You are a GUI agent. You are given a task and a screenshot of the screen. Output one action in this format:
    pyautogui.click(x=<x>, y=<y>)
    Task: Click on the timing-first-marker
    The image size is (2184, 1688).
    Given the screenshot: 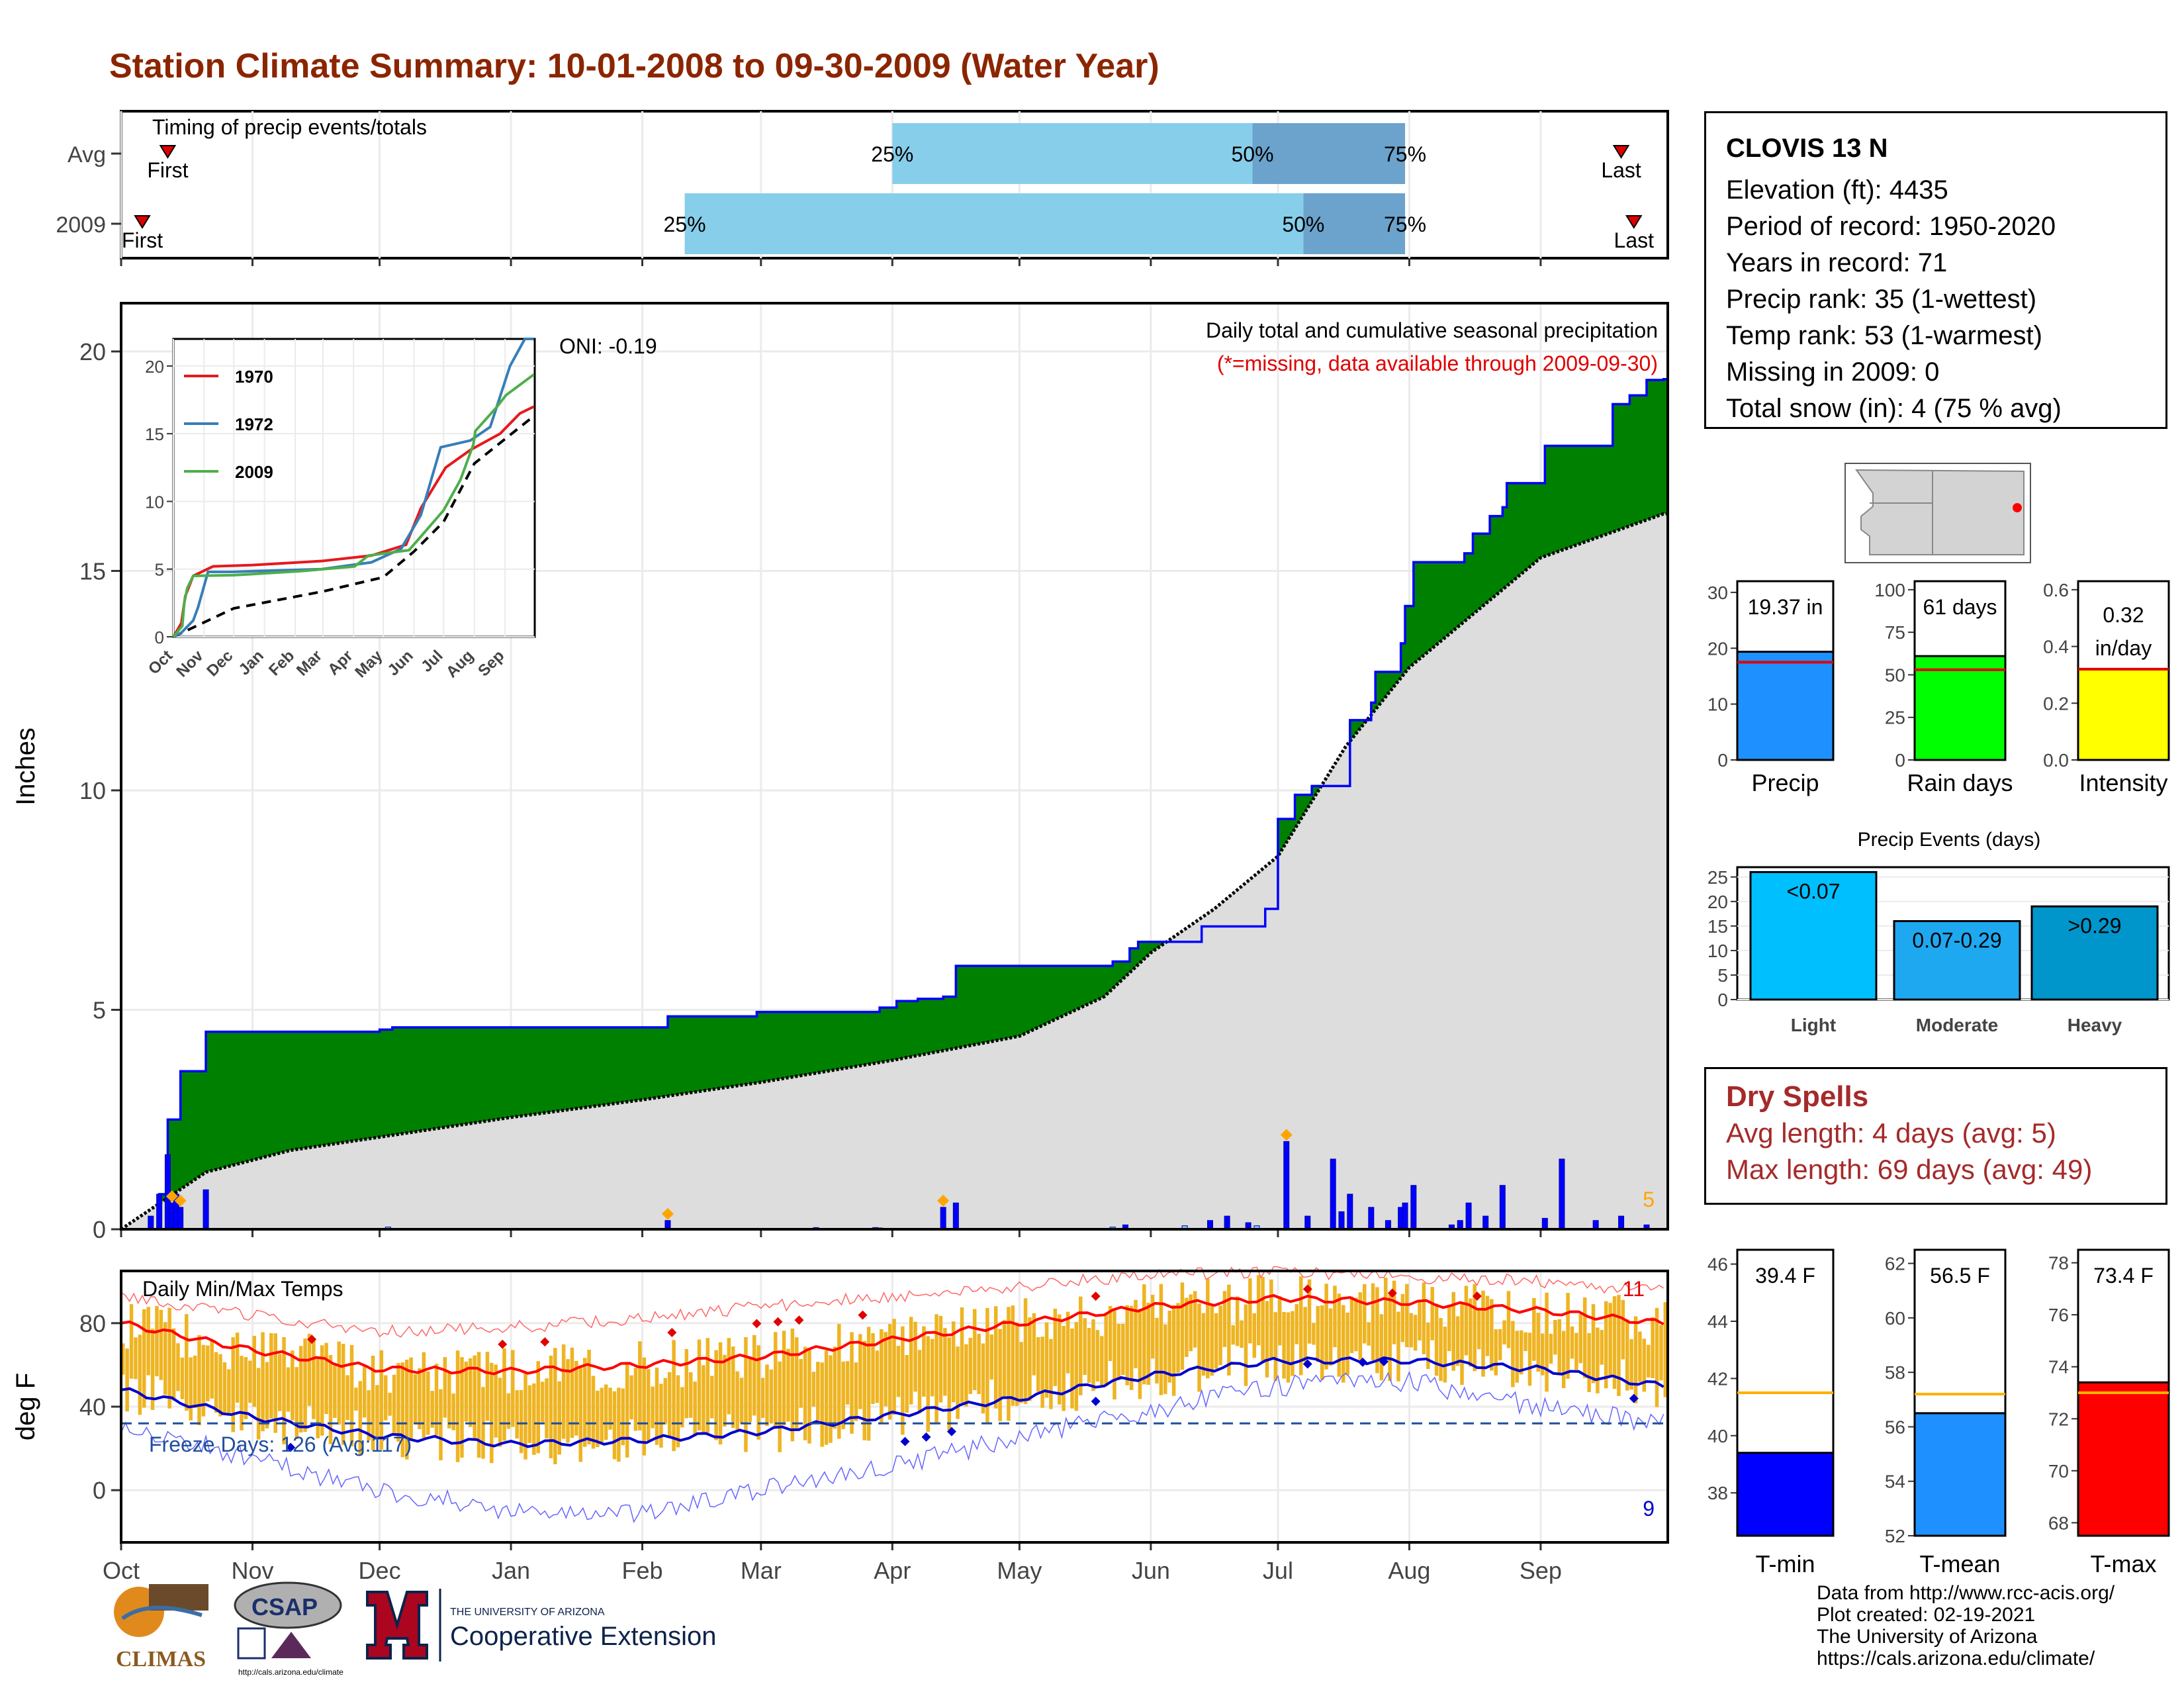 What is the action you would take?
    pyautogui.click(x=142, y=222)
    